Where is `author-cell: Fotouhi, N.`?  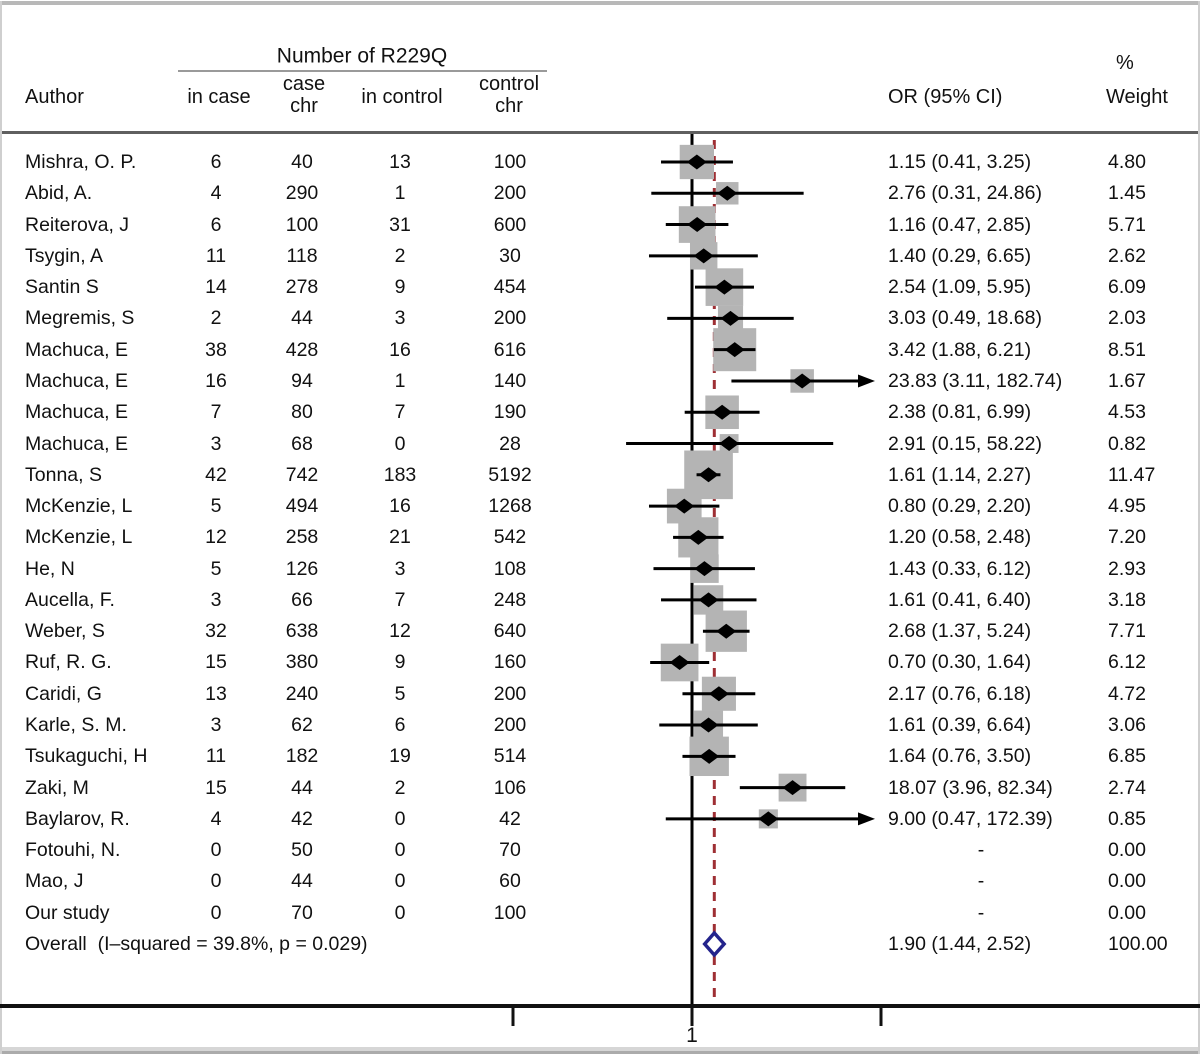
author-cell: Fotouhi, N. is located at coordinates (73, 849).